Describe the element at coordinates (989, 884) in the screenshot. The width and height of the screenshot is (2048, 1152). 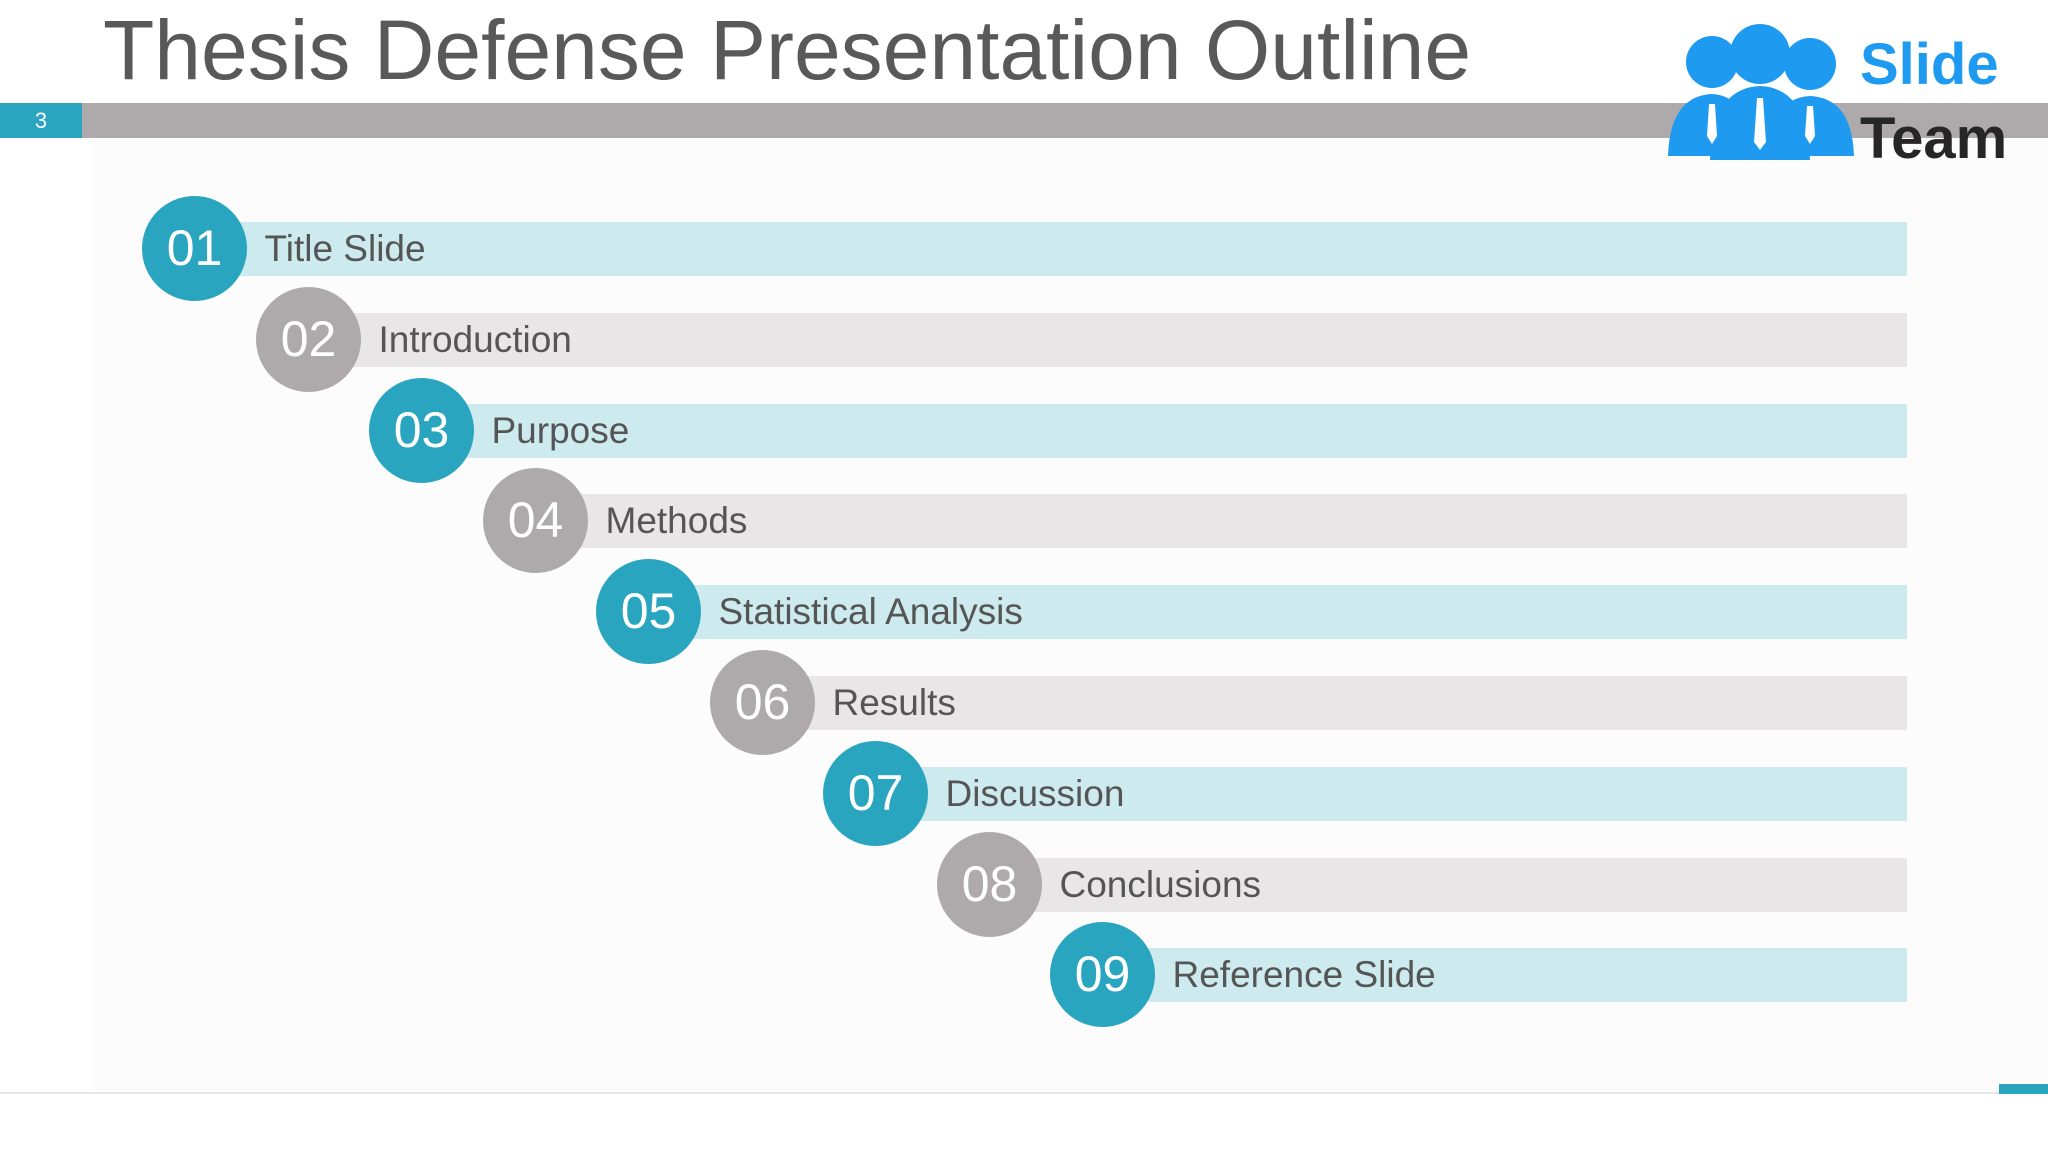
I see `outline-item-number: 08` at that location.